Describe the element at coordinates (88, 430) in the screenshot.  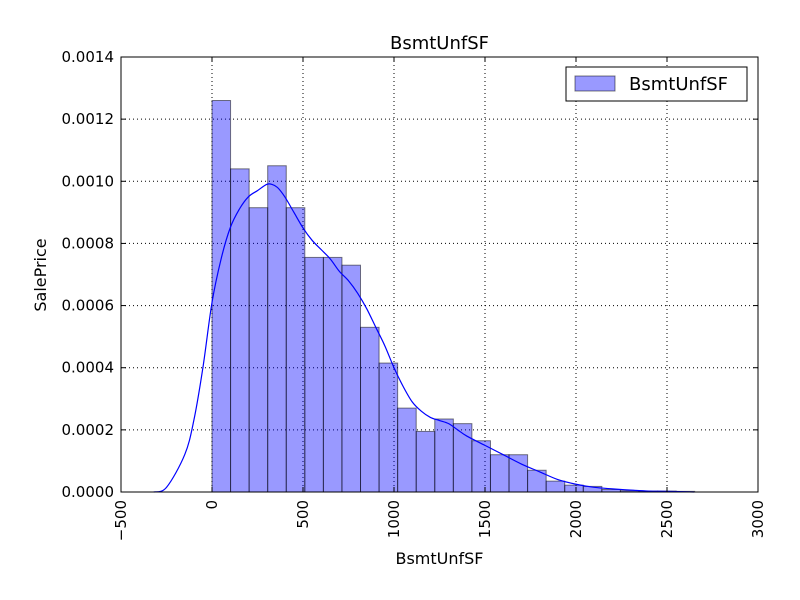
I see `y-tick-label: 0.0002` at that location.